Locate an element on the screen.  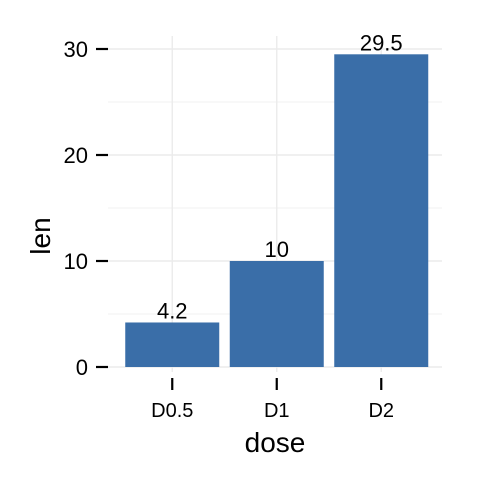
bar-D2 is located at coordinates (381, 211).